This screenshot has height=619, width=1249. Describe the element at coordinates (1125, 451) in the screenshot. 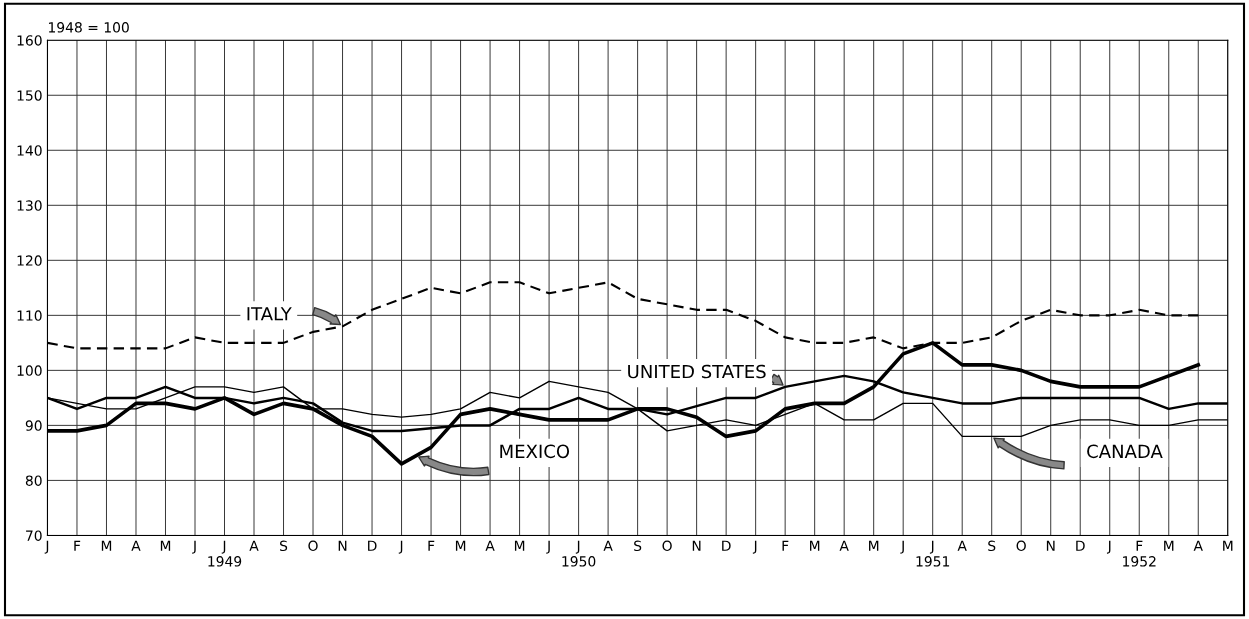

I see `series-label: CANADA` at that location.